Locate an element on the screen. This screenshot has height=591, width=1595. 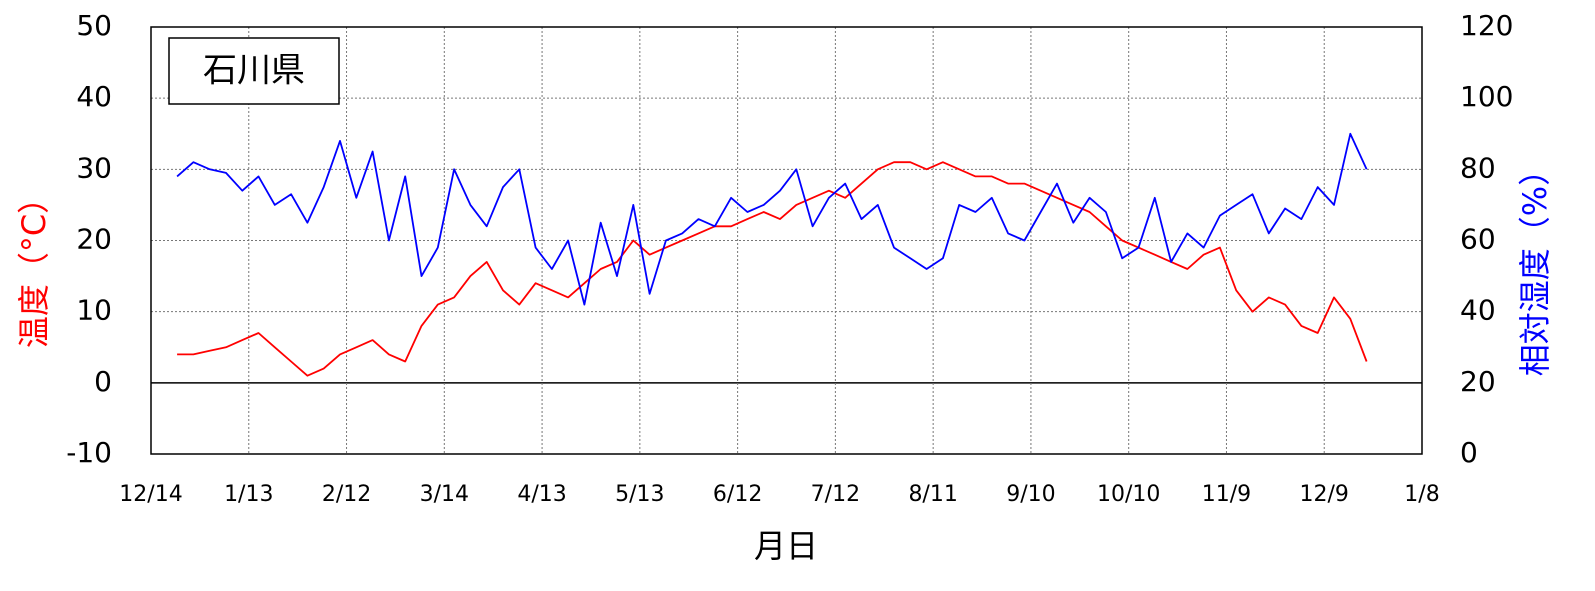
y2-axis-label: 相対湿度（%） is located at coordinates (1535, 265).